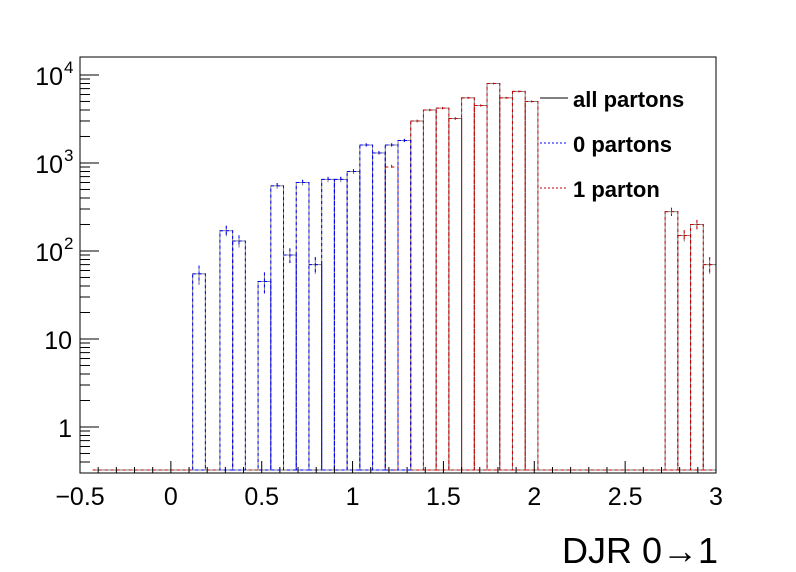 The image size is (796, 572). I want to click on x-tick-label: 0, so click(171, 497).